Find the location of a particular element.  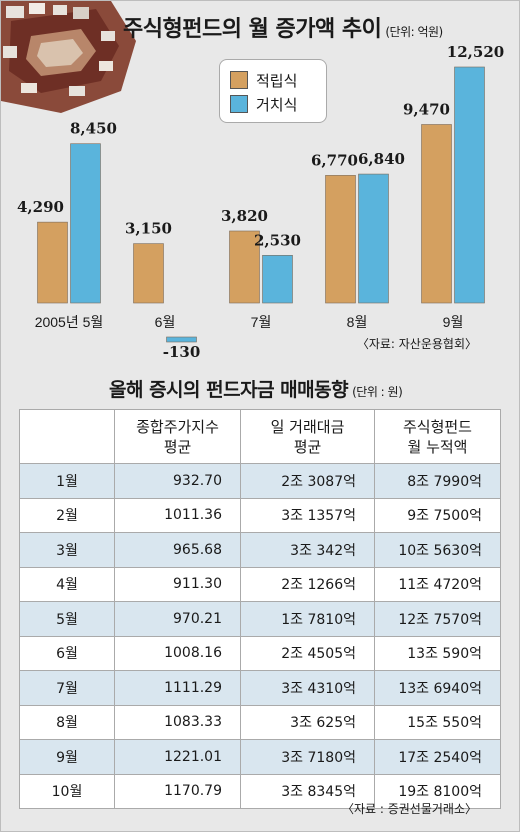

row-fund-cumulative: 11조 4720억 is located at coordinates (437, 584).